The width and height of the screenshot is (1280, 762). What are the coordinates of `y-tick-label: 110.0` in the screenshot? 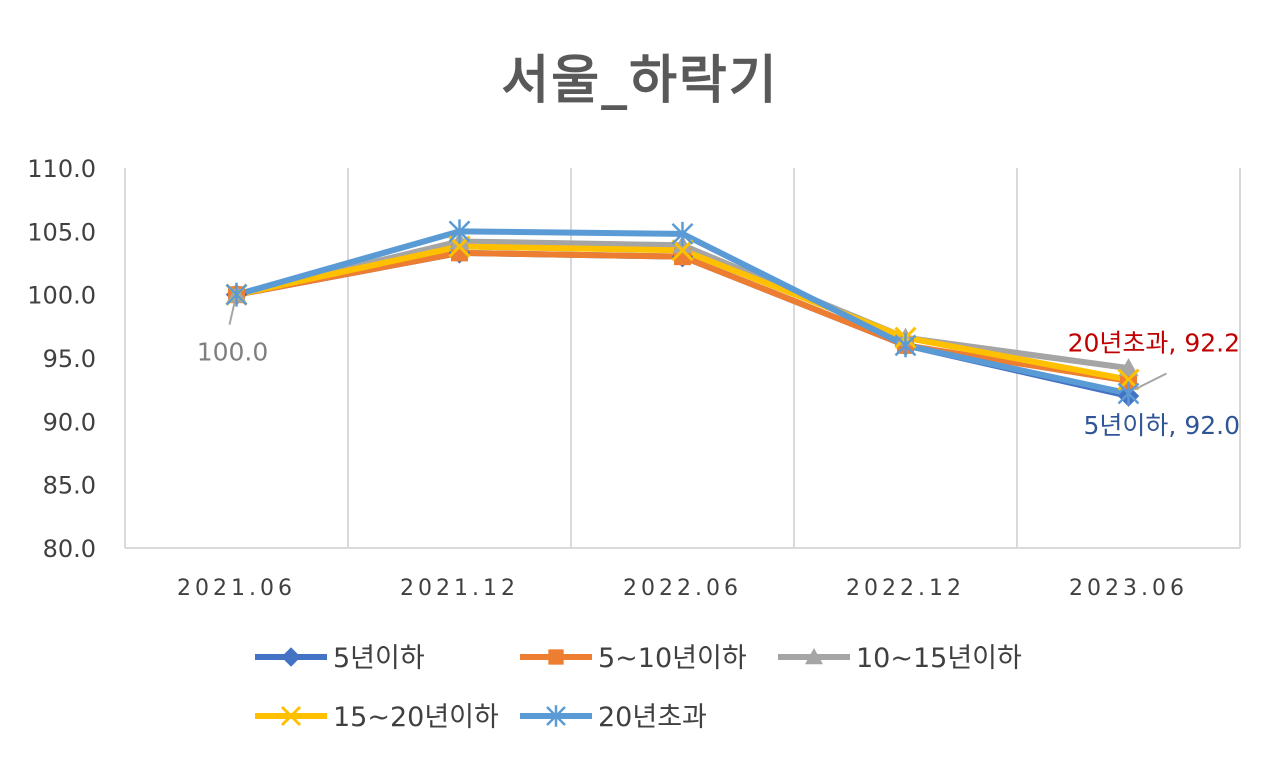 It's located at (61, 169).